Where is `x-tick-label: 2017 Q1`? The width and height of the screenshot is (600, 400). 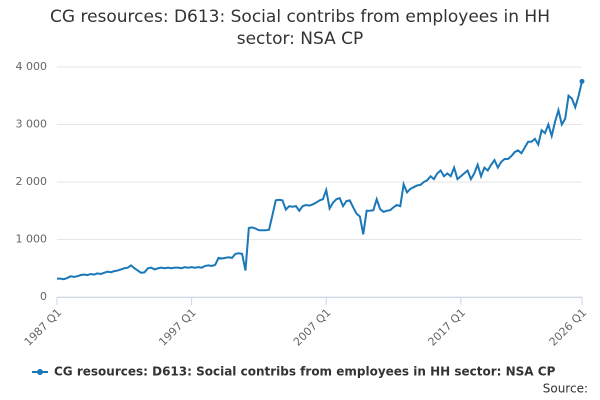
x-tick-label: 2017 Q1 is located at coordinates (447, 327).